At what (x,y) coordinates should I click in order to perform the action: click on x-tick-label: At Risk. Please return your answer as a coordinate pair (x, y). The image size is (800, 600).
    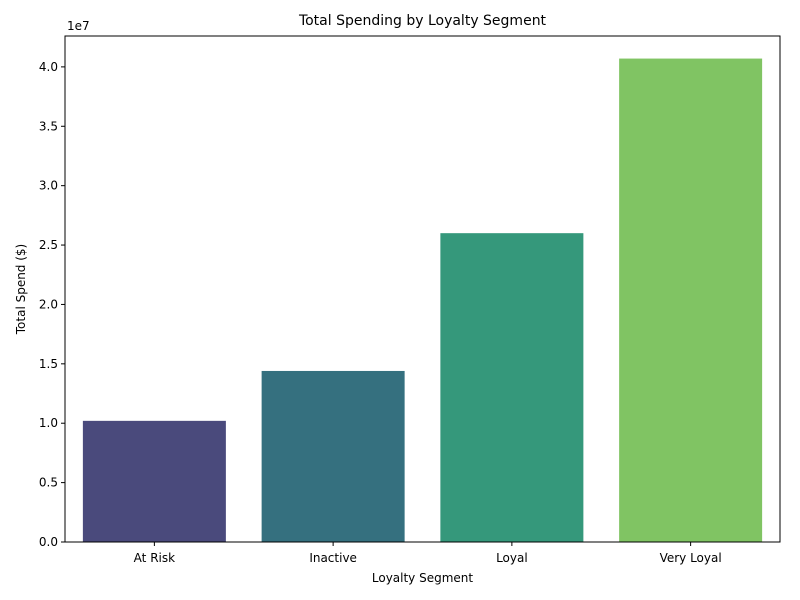
    Looking at the image, I should click on (154, 558).